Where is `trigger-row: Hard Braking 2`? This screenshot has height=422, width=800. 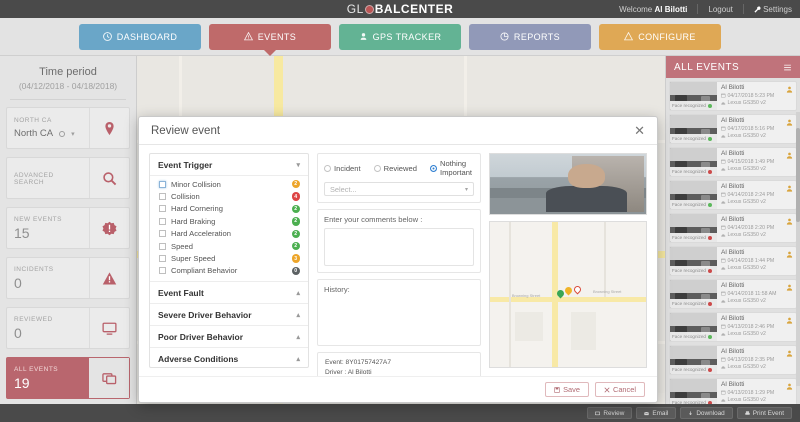 trigger-row: Hard Braking 2 is located at coordinates (229, 221).